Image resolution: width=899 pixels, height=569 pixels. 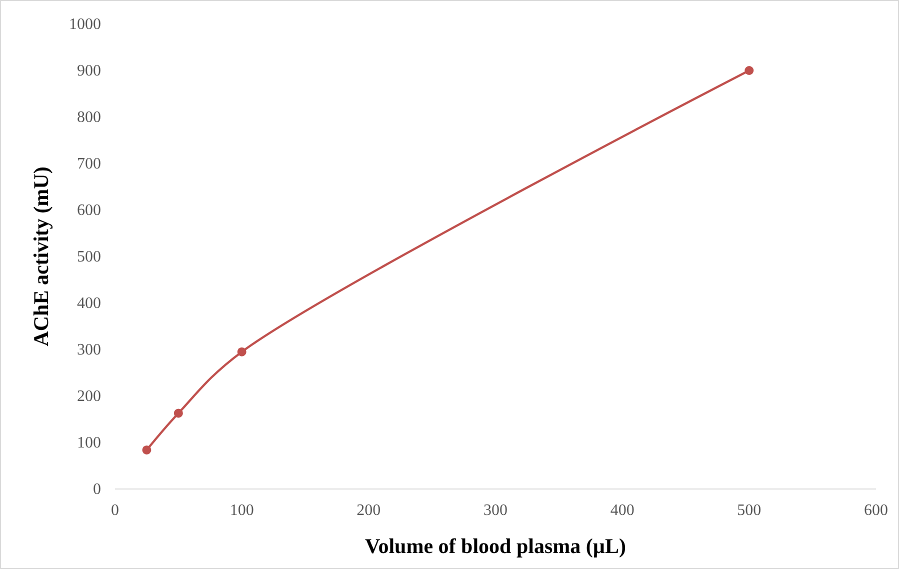 What do you see at coordinates (89, 257) in the screenshot?
I see `y-tick-label: 500` at bounding box center [89, 257].